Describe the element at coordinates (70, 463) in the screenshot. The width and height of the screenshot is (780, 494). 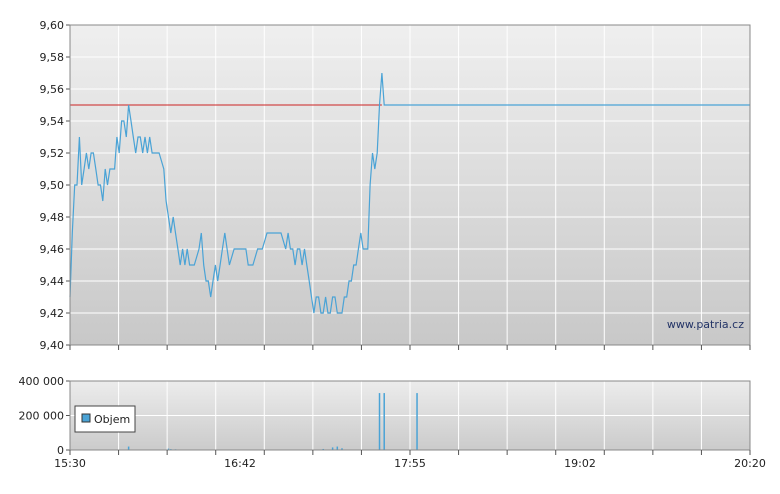
I see `x-tick-label: 15:30` at that location.